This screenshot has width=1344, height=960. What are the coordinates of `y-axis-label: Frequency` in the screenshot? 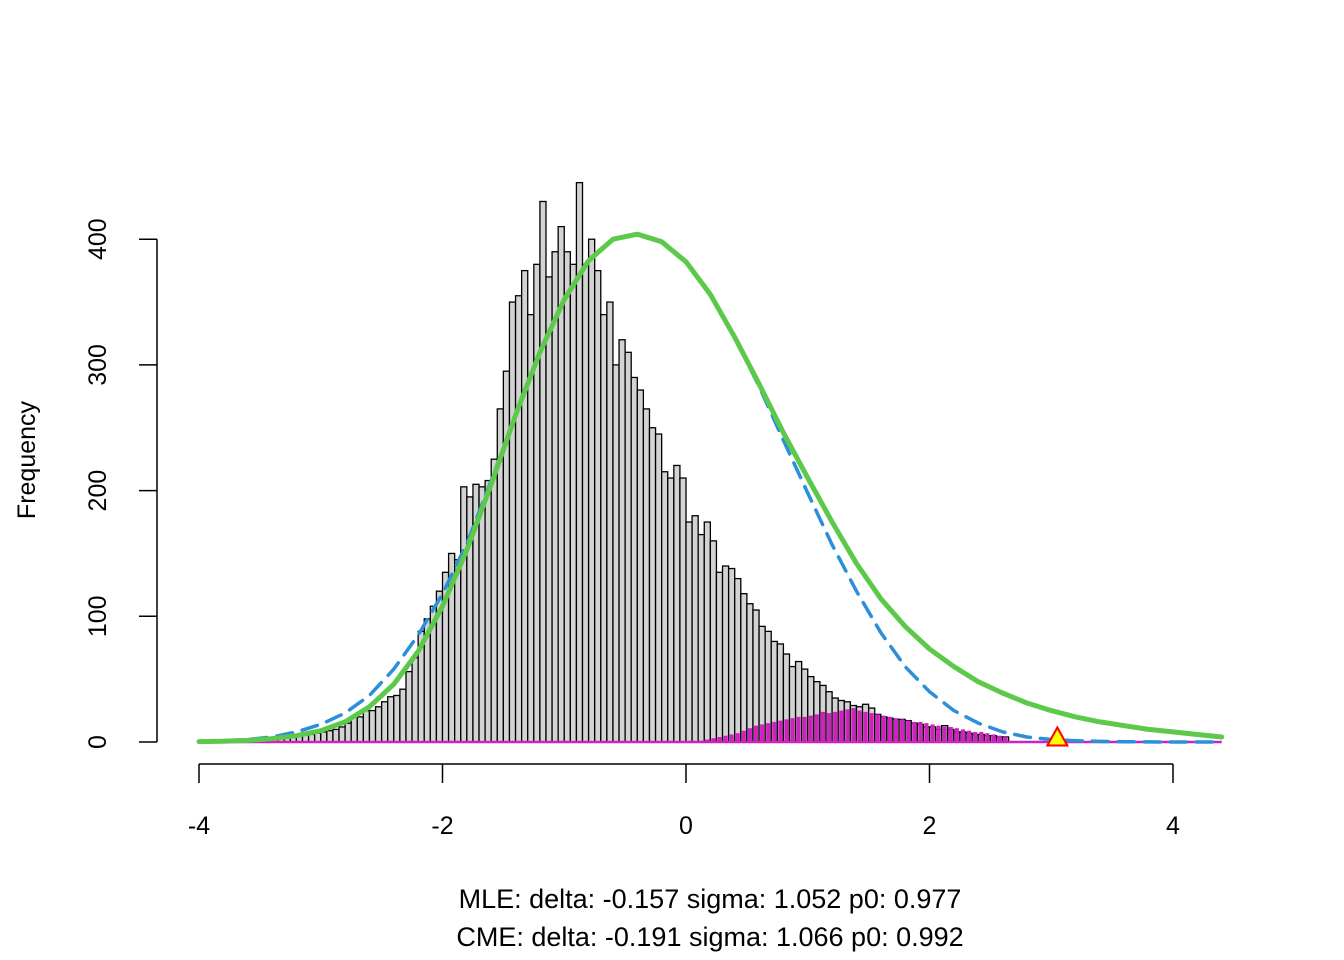 It's located at (27, 459).